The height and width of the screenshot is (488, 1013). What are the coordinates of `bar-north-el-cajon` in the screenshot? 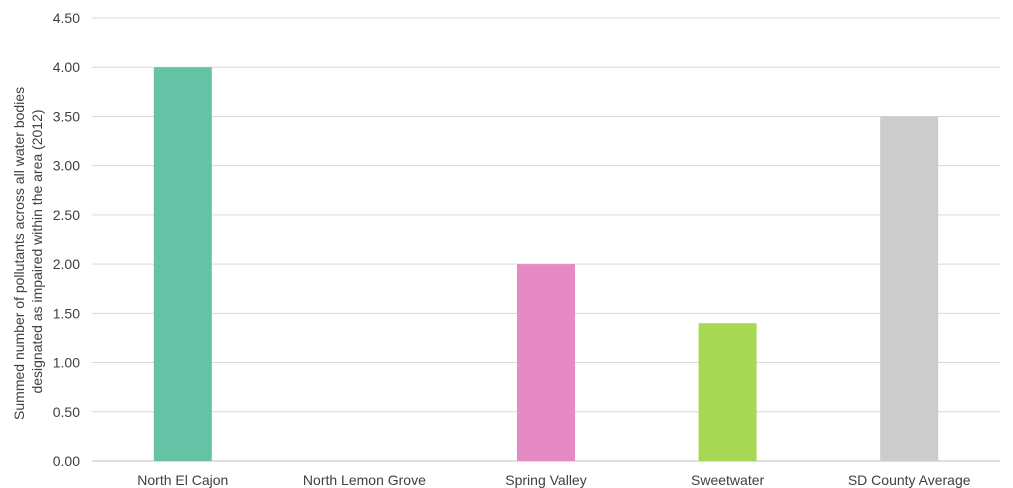 It's located at (182, 264).